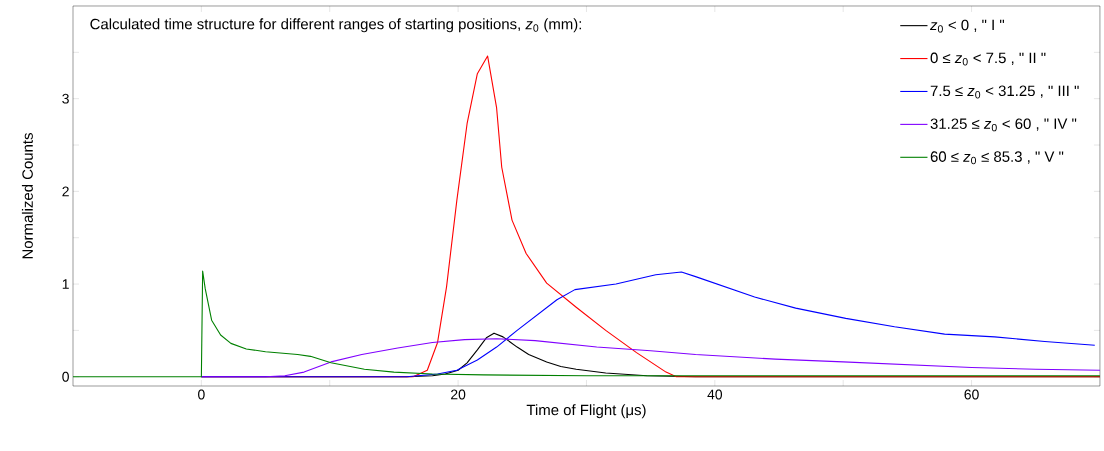 Image resolution: width=1104 pixels, height=451 pixels. Describe the element at coordinates (967, 26) in the screenshot. I see `legend-label: z$_{0}$ < 0 , " I "` at that location.